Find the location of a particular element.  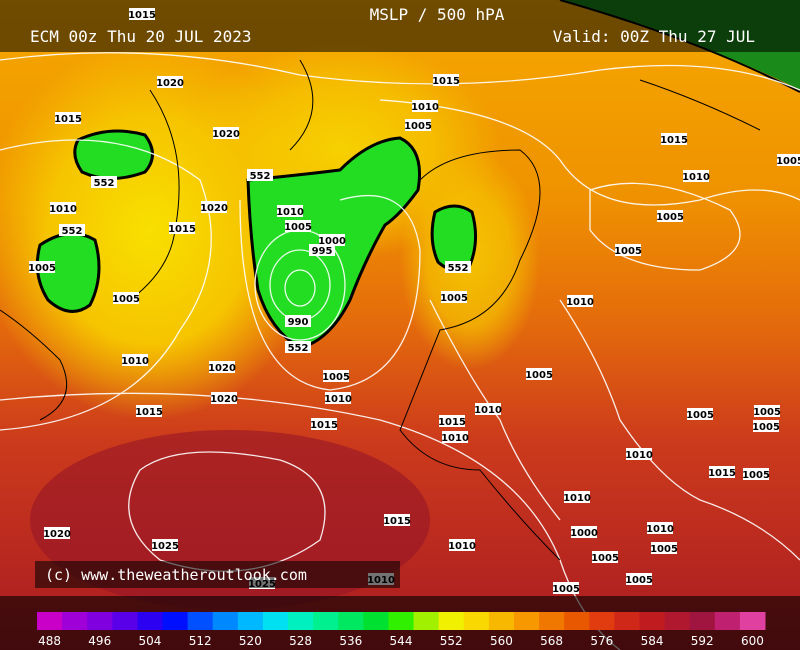

legend-tick-label: 600 is located at coordinates (752, 641).